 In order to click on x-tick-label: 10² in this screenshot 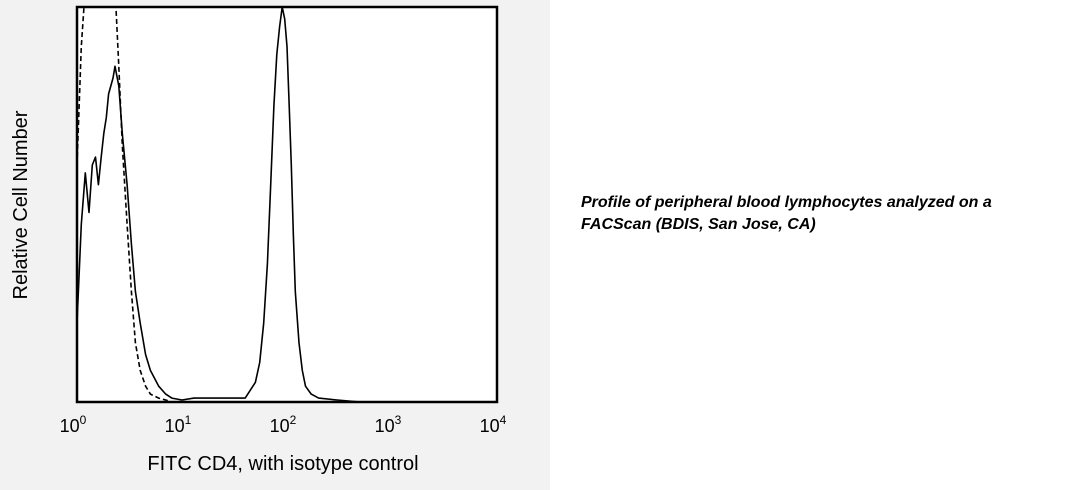, I will do `click(283, 424)`.